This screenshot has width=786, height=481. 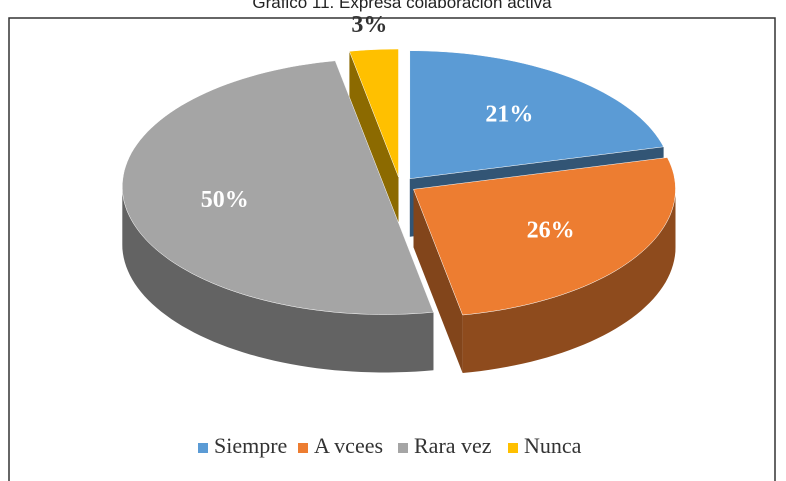 What do you see at coordinates (402, 6) in the screenshot?
I see `chart-title: Gráfico 11. Expresa colaboración activa` at bounding box center [402, 6].